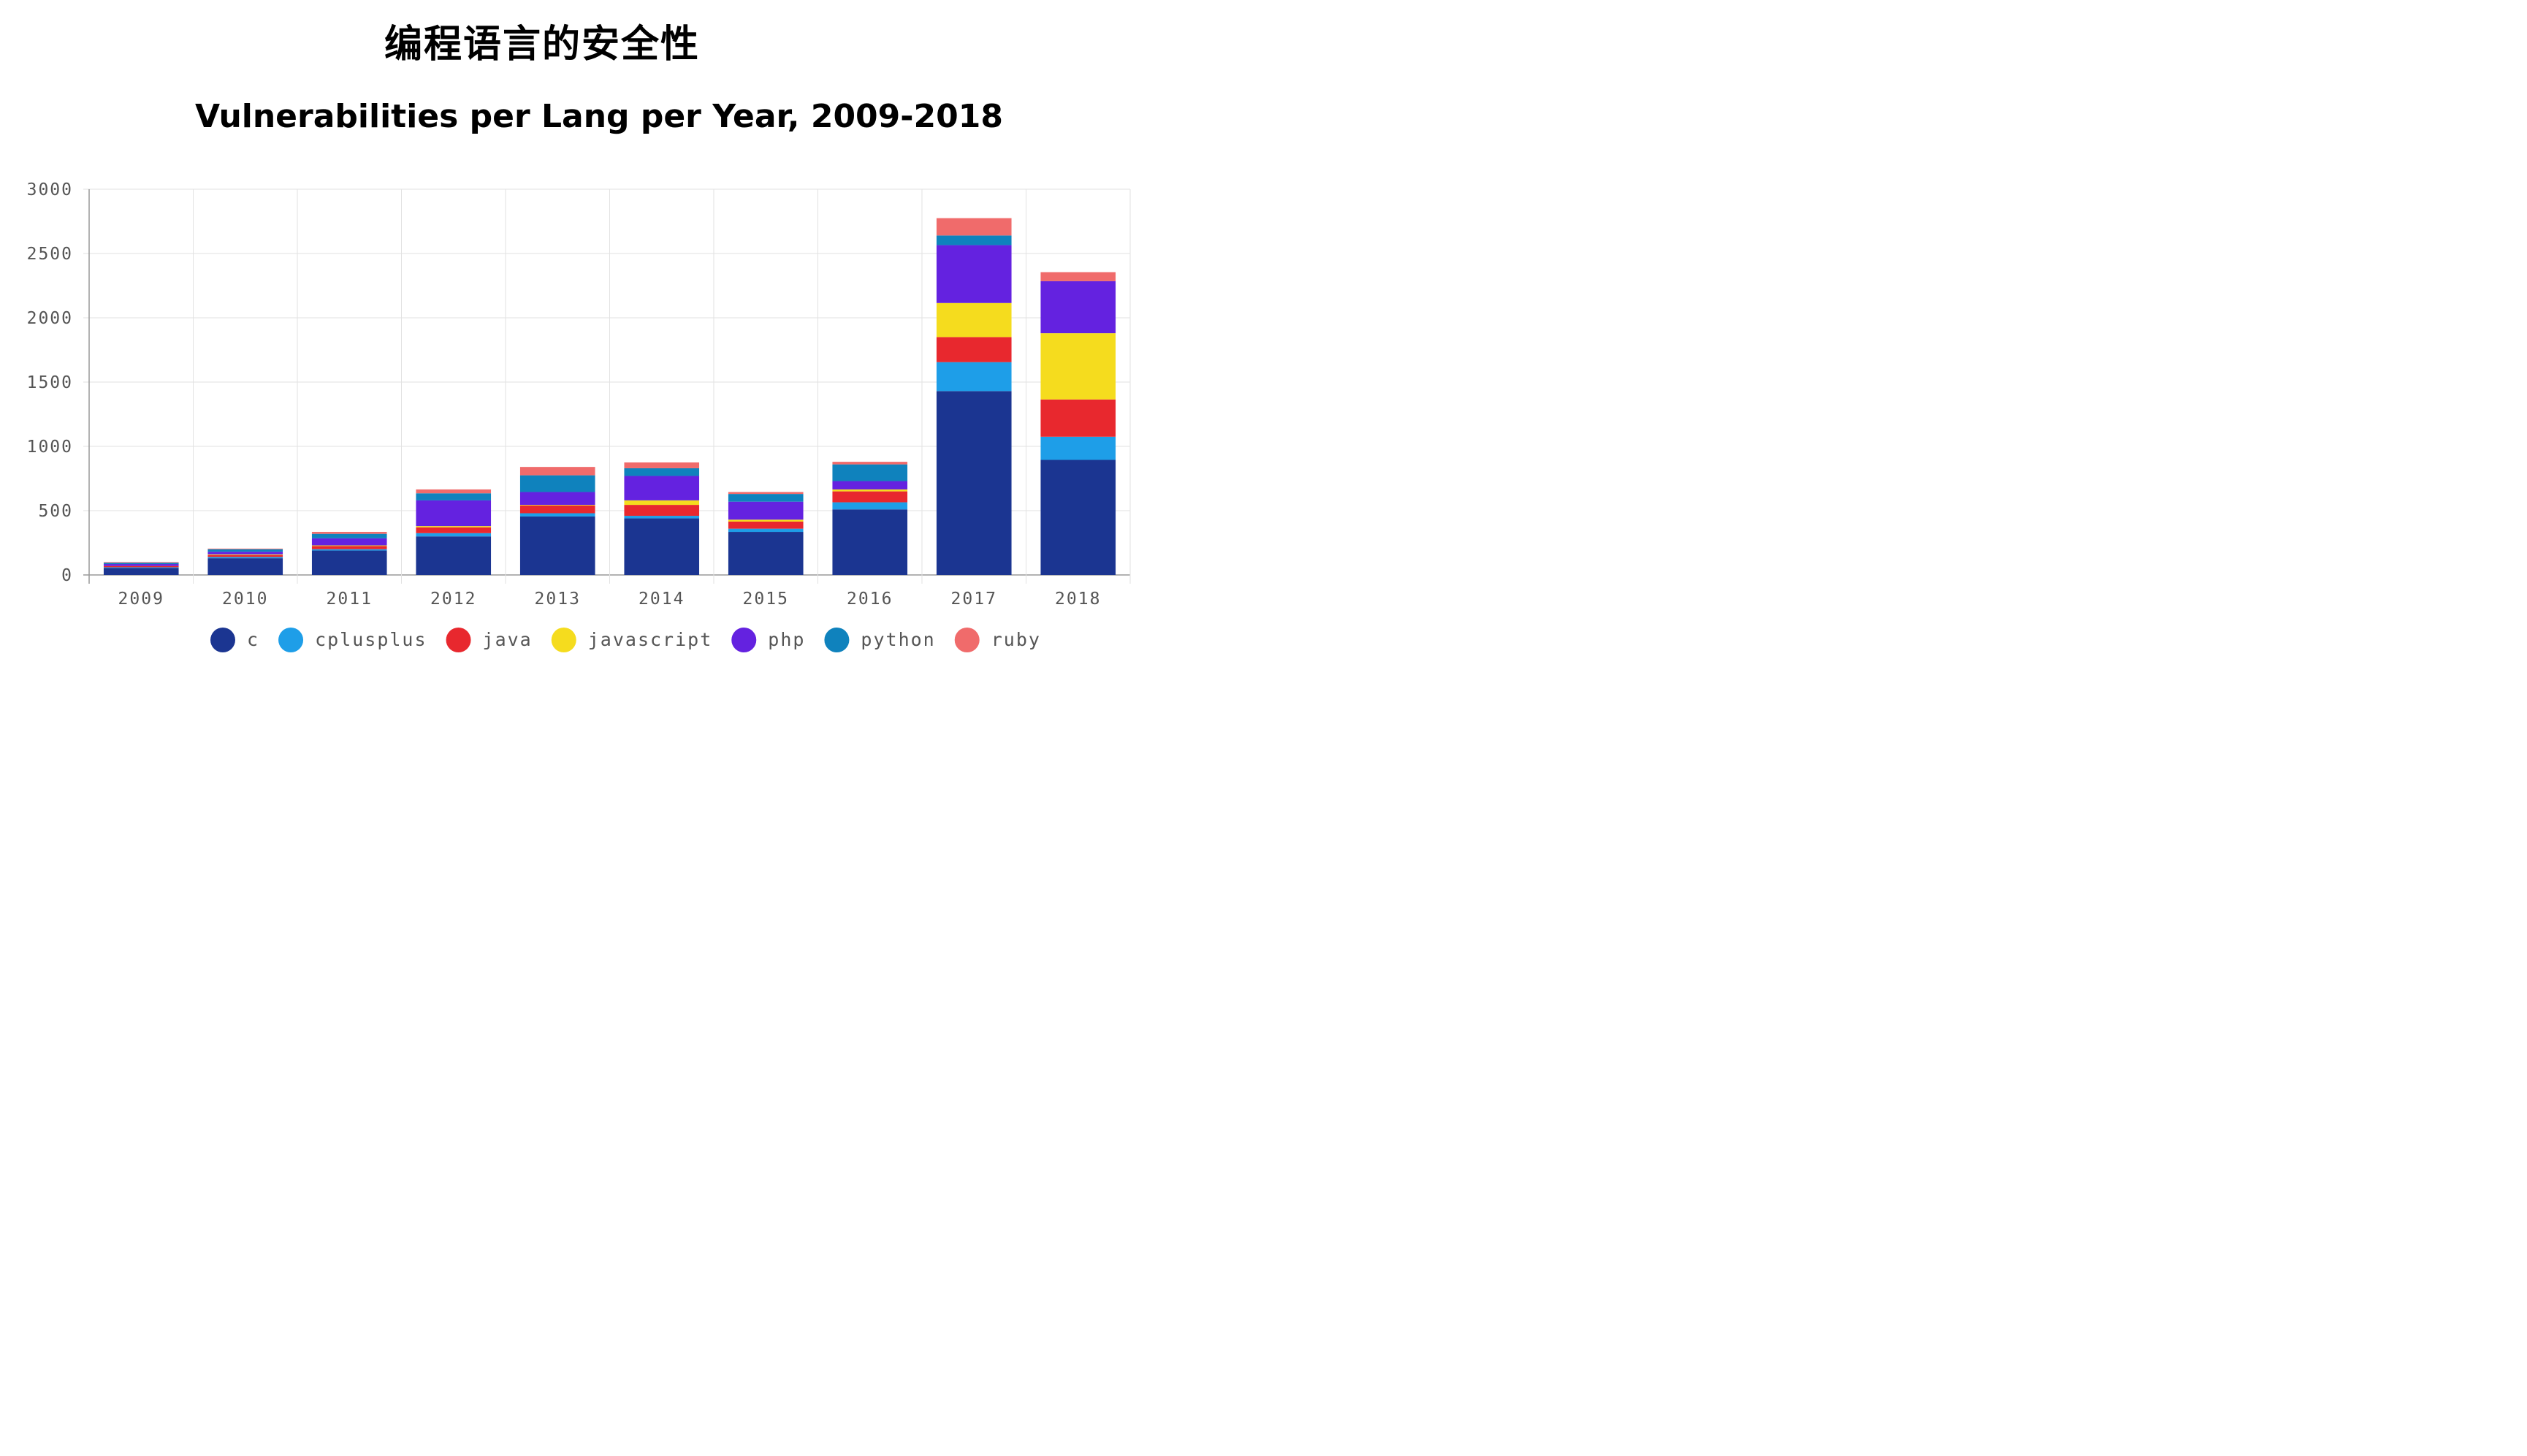  I want to click on x-axis: 2009 2010 2011 2012 2013 2014 2015 2016 2017 2018, so click(609, 599).